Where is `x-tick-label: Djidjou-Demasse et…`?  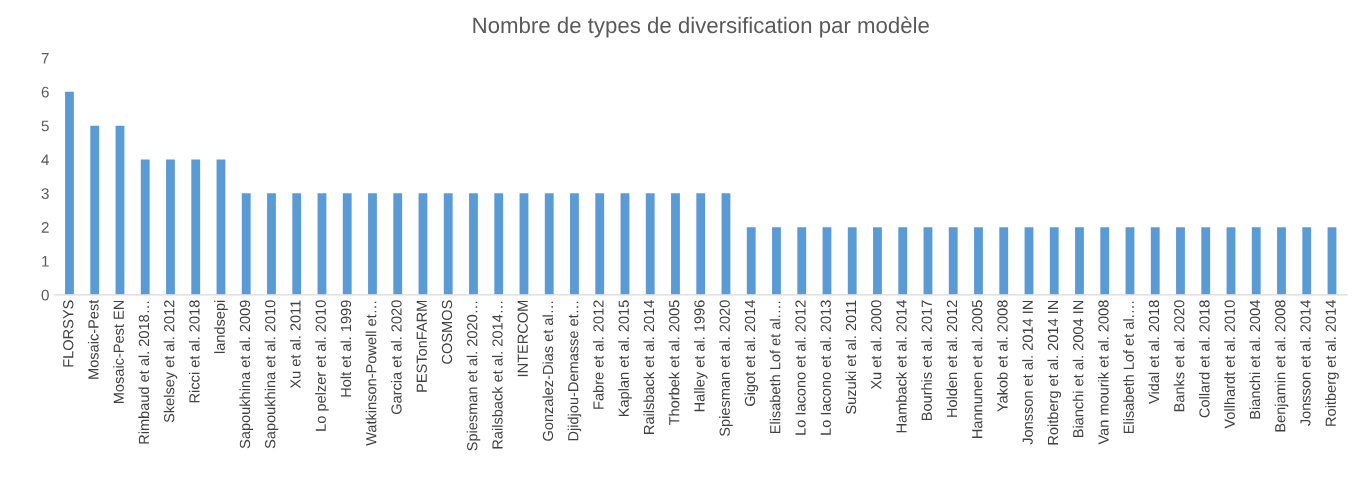 x-tick-label: Djidjou-Demasse et… is located at coordinates (574, 371).